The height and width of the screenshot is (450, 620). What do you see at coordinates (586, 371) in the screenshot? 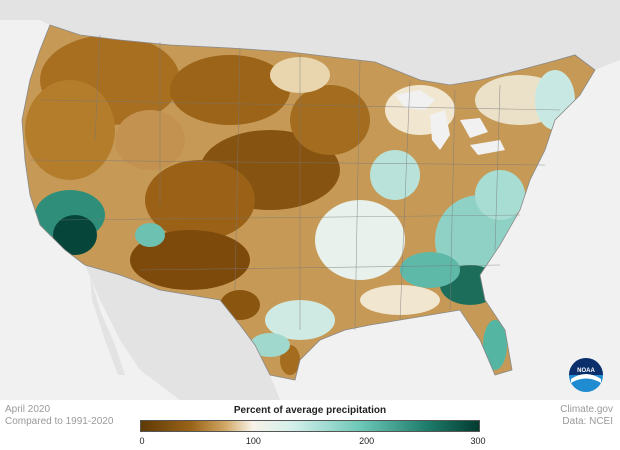
I see `noaa-logo-text: NOAA` at bounding box center [586, 371].